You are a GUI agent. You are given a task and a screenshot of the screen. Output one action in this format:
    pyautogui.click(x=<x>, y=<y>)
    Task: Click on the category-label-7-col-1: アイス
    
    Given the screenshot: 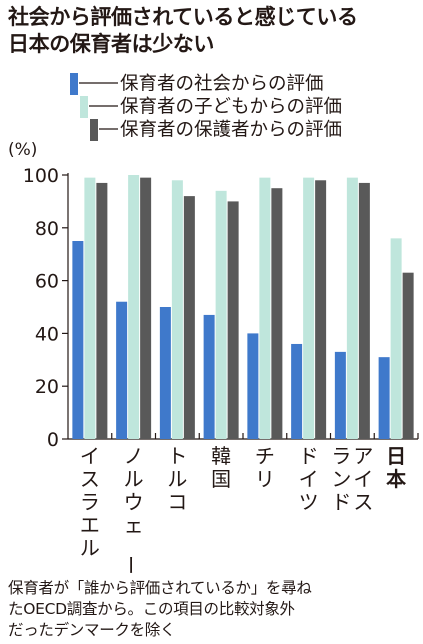 What is the action you would take?
    pyautogui.click(x=363, y=479)
    